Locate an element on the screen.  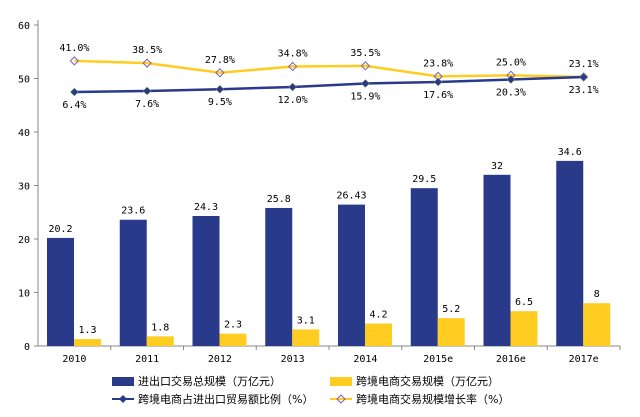
bar-label: 26.43 is located at coordinates (351, 196).